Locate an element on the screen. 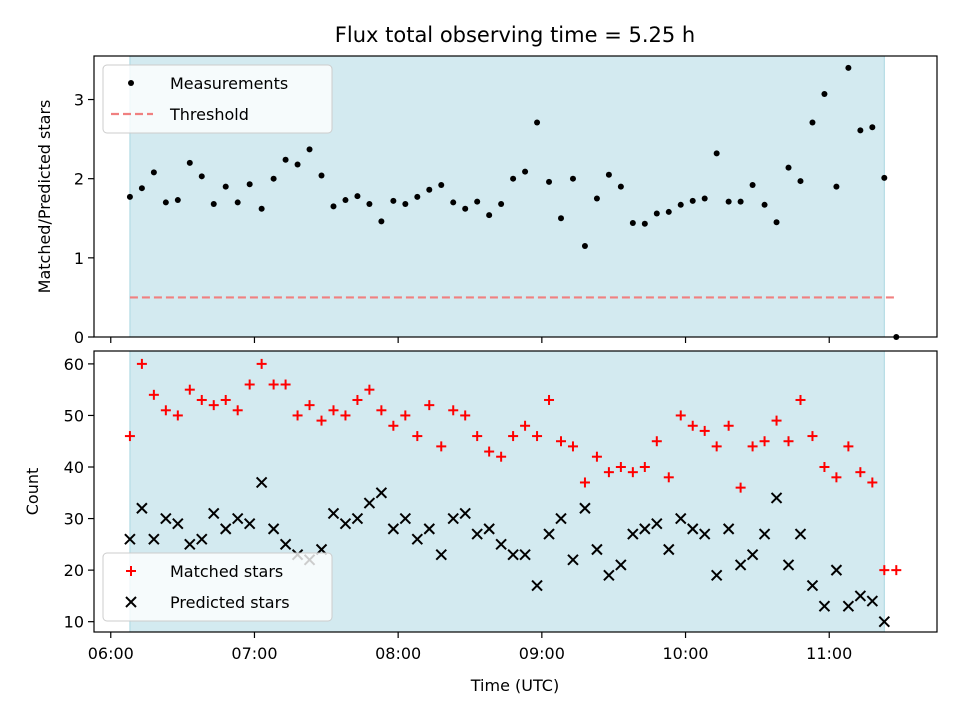  y-tick-label: 20 is located at coordinates (74, 570).